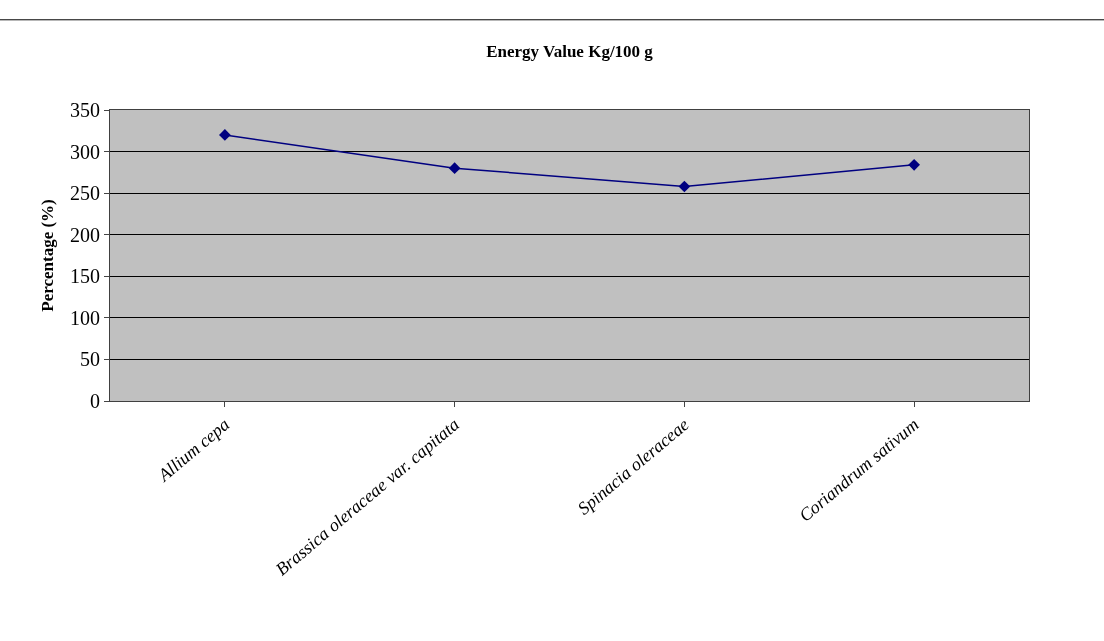 This screenshot has height=641, width=1104. I want to click on chart-title: Energy Value Kg/100 g, so click(570, 51).